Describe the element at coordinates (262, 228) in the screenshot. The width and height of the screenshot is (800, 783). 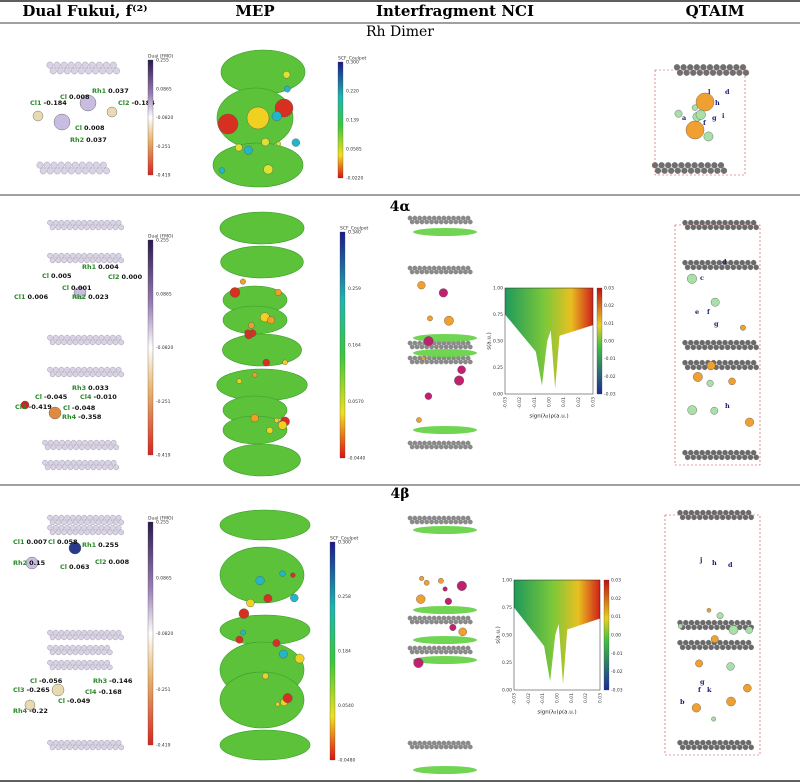
I see `mep-surface` at that location.